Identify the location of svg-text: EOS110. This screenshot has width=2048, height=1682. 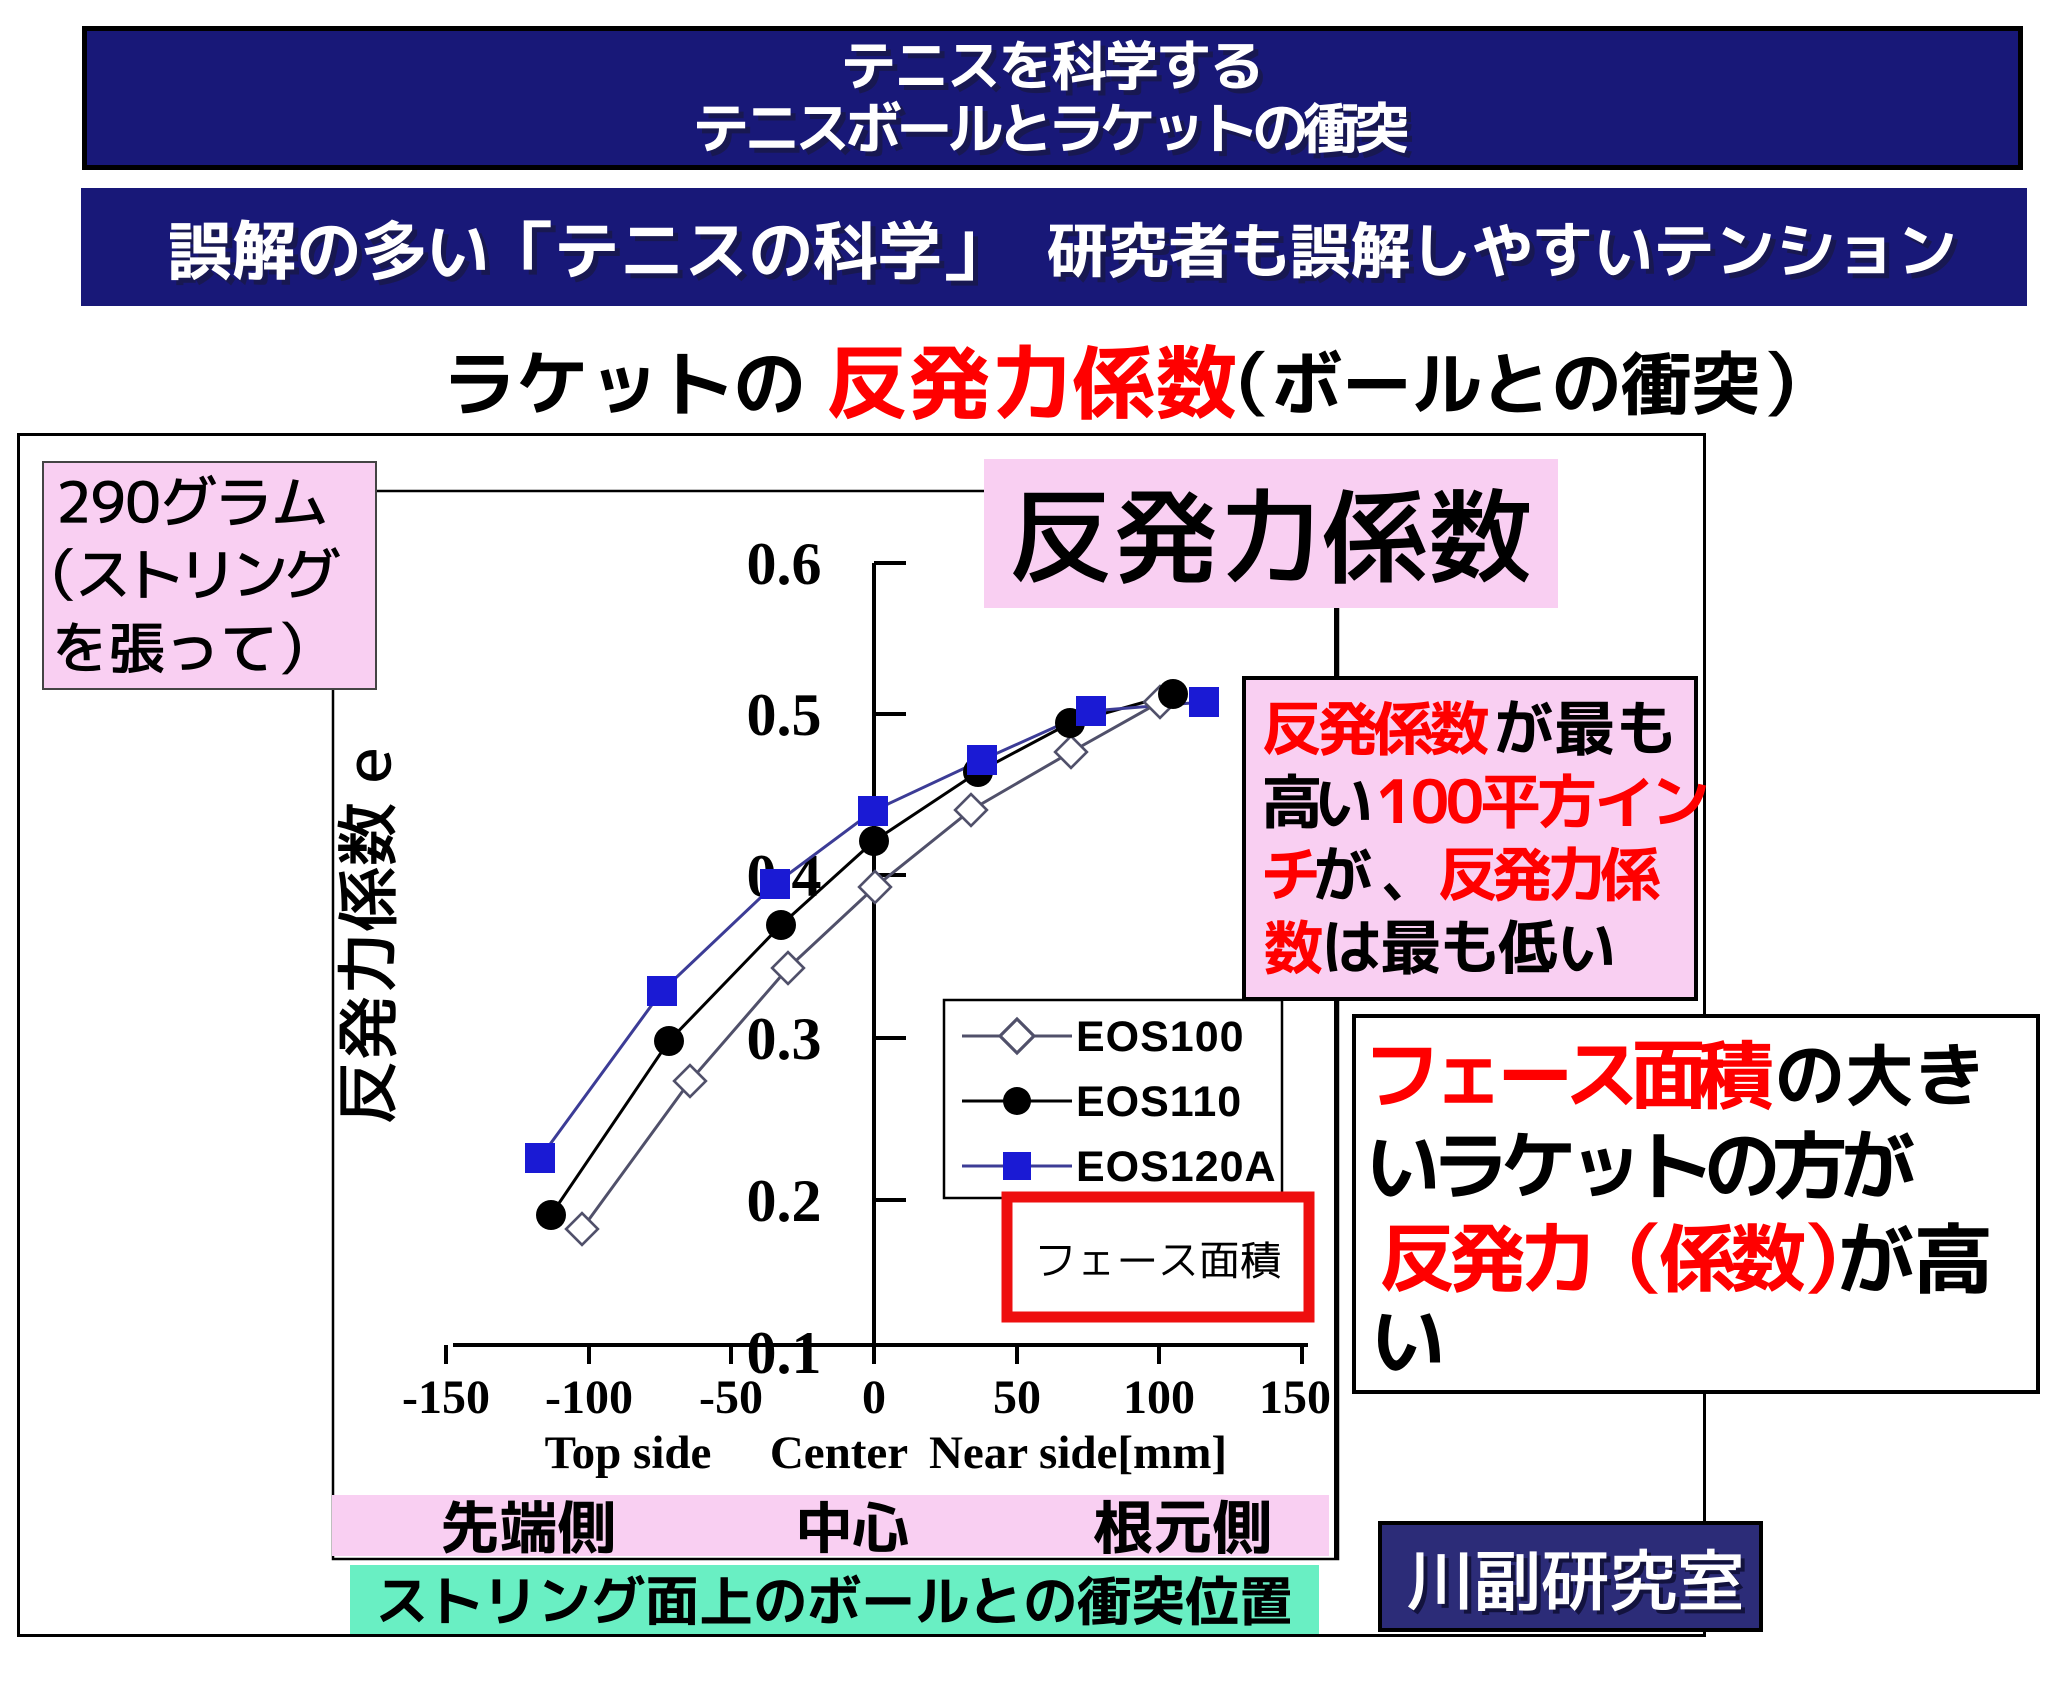
(1159, 1102).